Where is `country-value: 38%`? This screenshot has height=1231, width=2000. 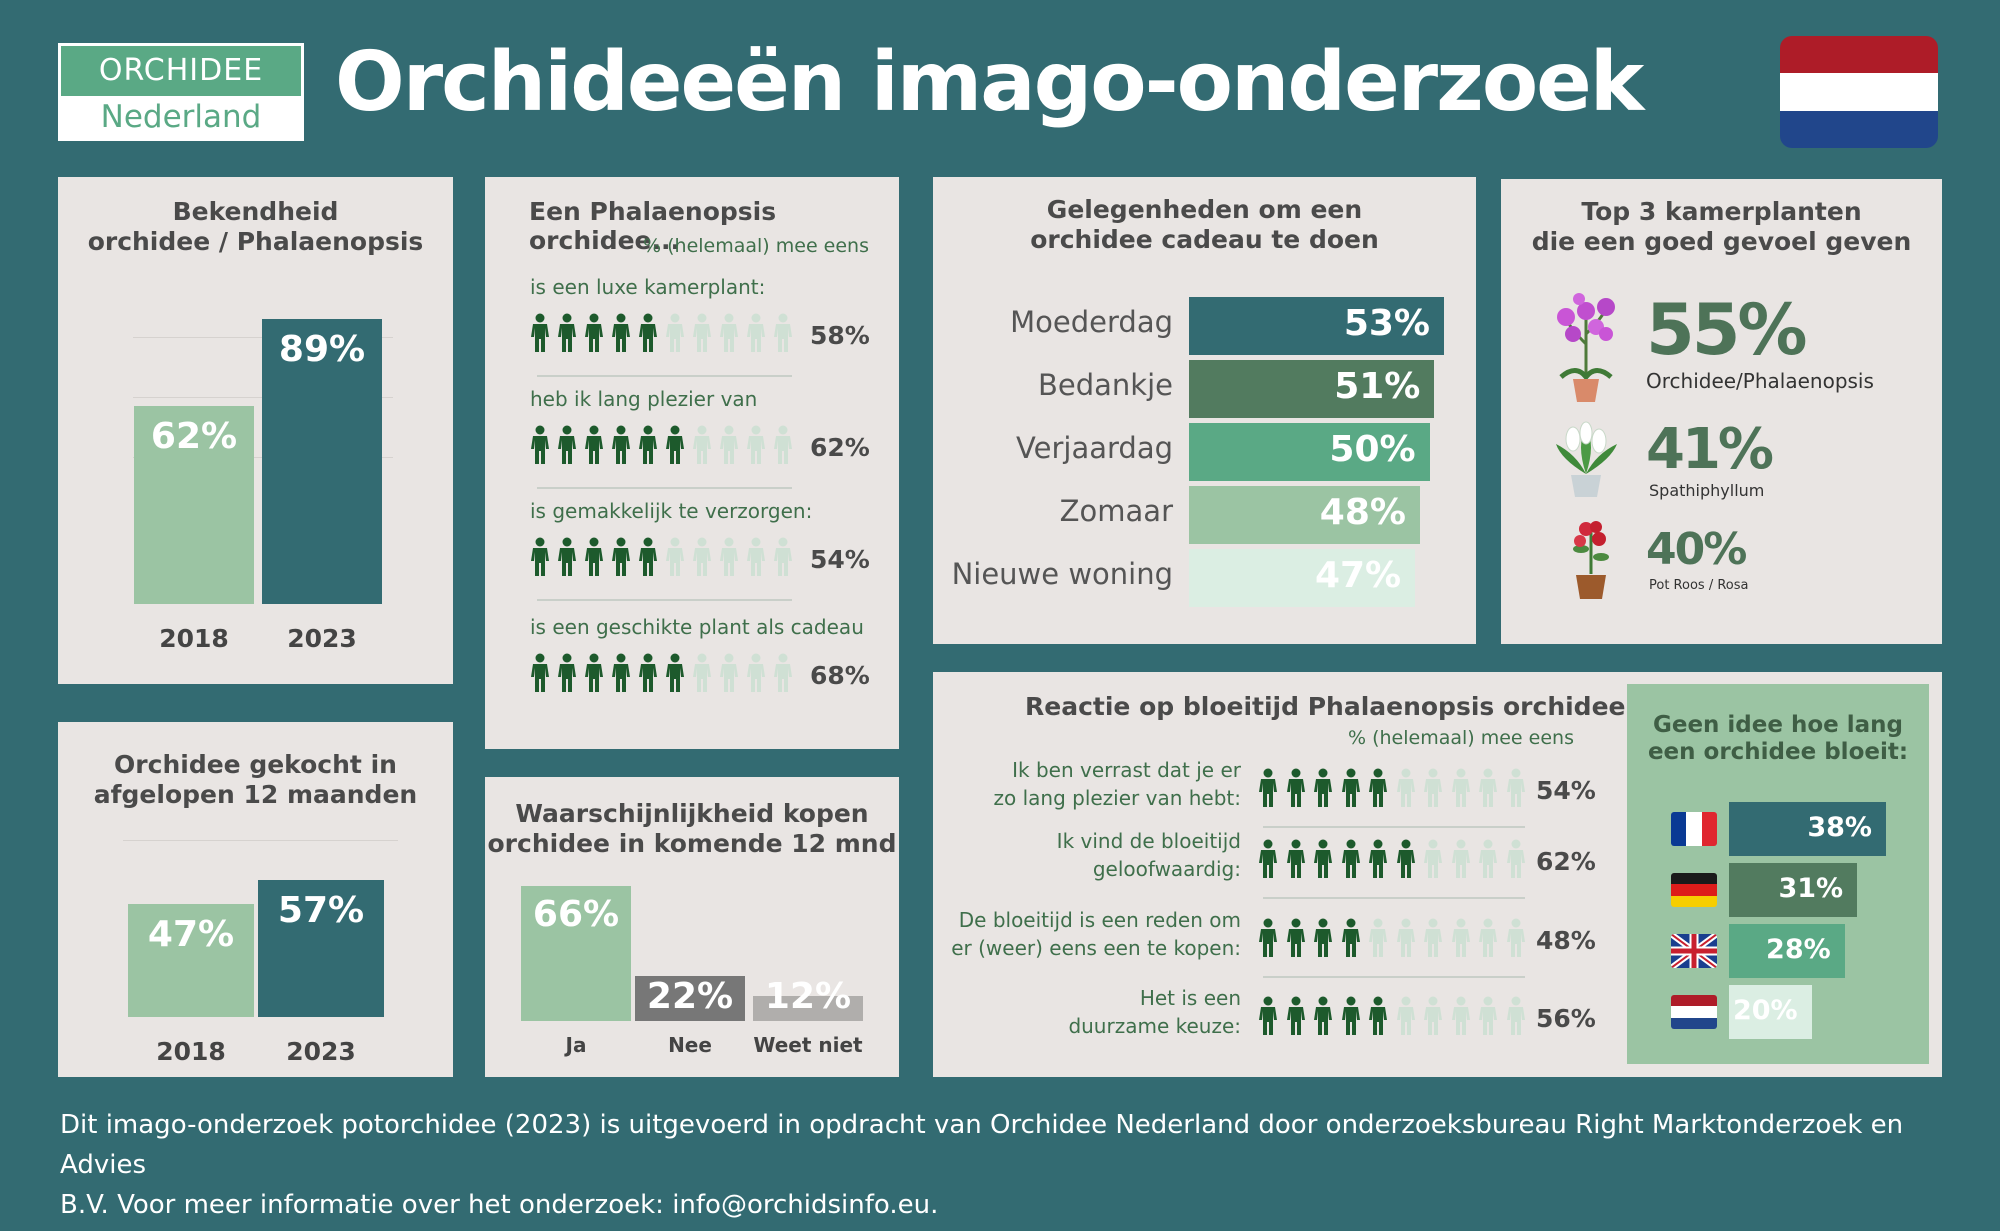
country-value: 38% is located at coordinates (1839, 827).